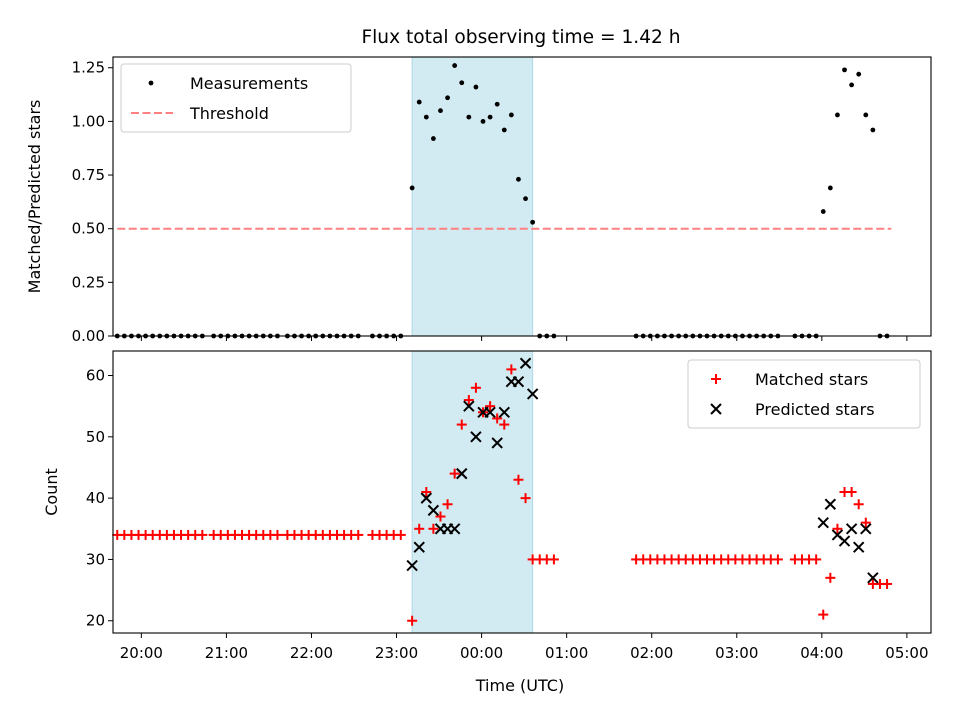 The width and height of the screenshot is (960, 724). What do you see at coordinates (651, 653) in the screenshot?
I see `x-tick-label: 02:00` at bounding box center [651, 653].